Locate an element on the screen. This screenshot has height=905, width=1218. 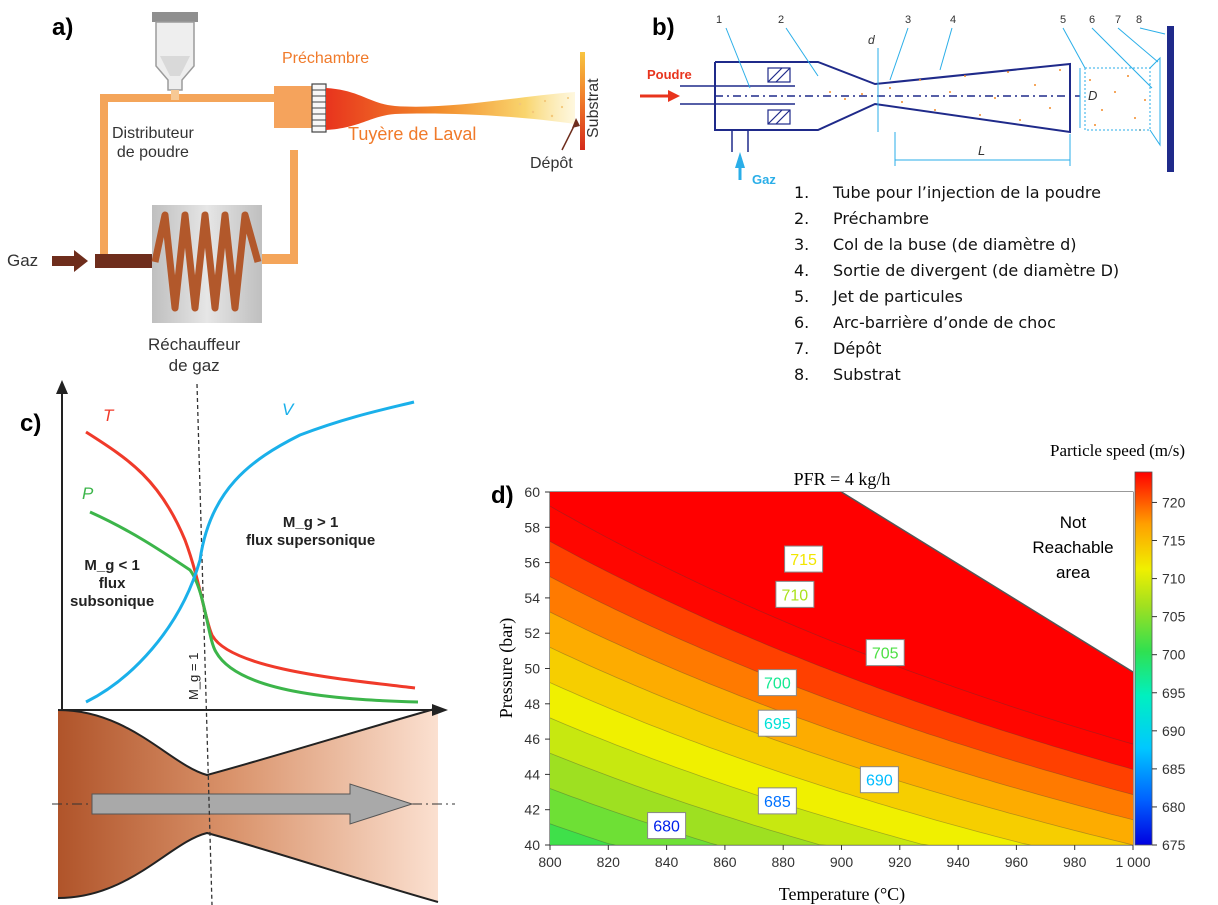
legend-item: 2. Préchambre is located at coordinates (861, 218).